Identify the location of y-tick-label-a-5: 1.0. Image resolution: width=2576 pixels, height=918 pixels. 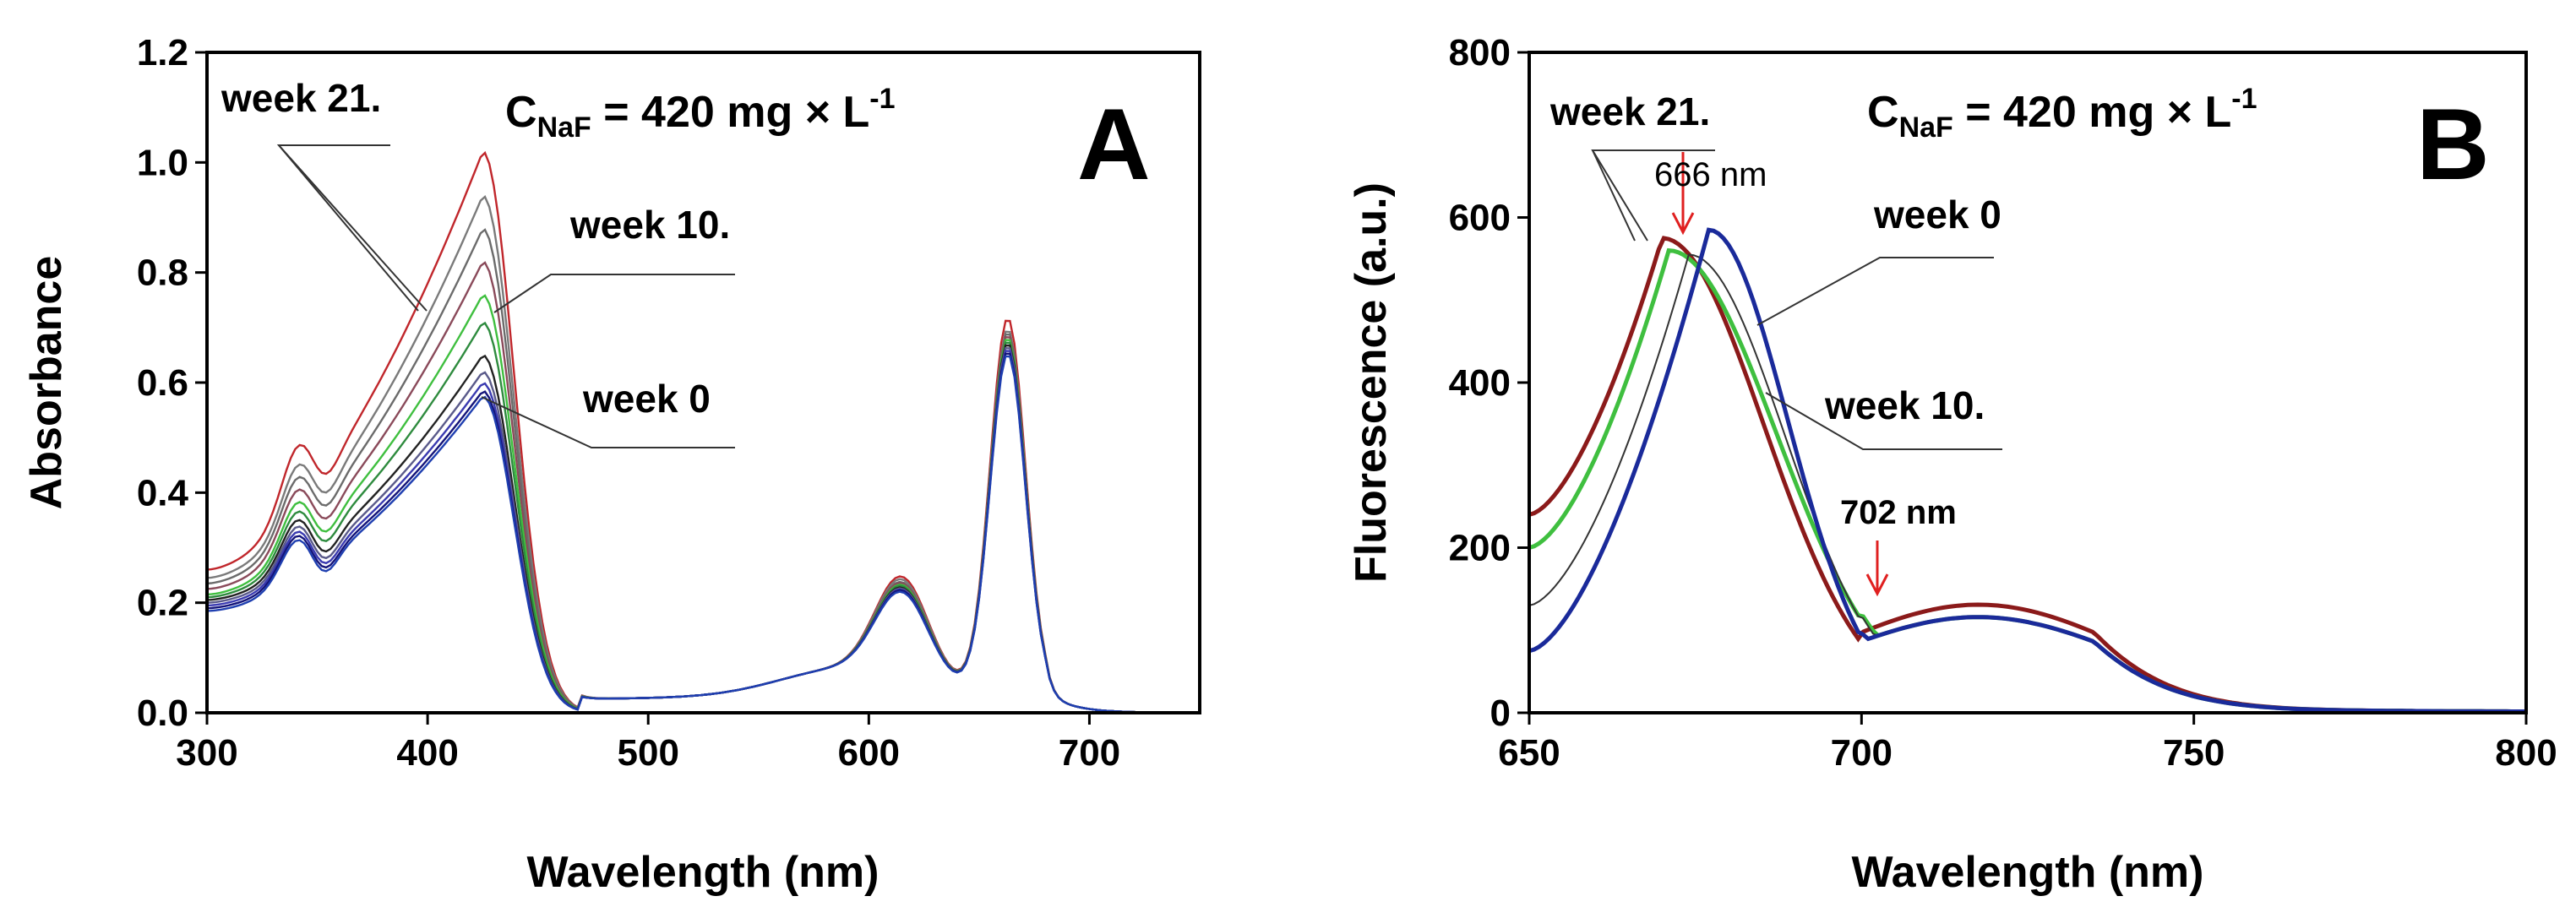
(163, 162).